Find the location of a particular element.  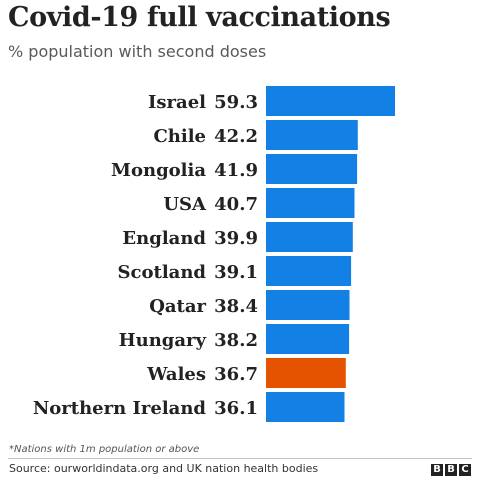

category-label: Northern Ireland is located at coordinates (120, 408).